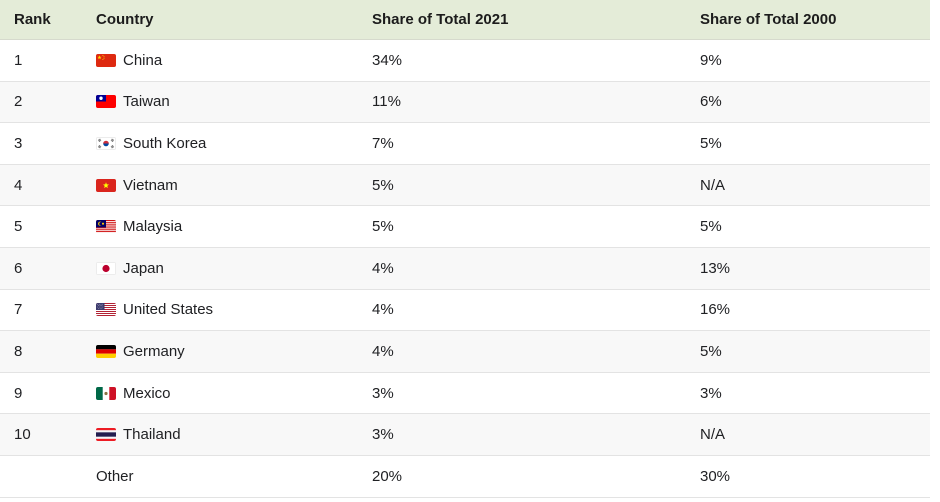 The height and width of the screenshot is (502, 940). What do you see at coordinates (711, 102) in the screenshot?
I see `share-2000-cell: 6%` at bounding box center [711, 102].